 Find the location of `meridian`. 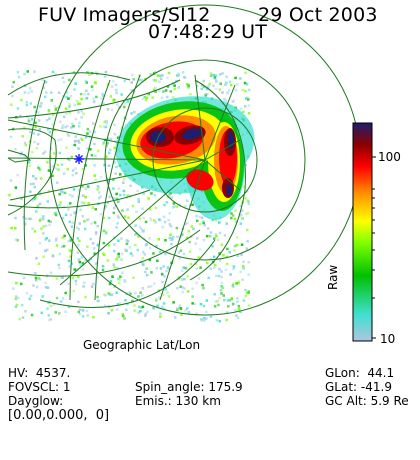

meridian is located at coordinates (106, 159).